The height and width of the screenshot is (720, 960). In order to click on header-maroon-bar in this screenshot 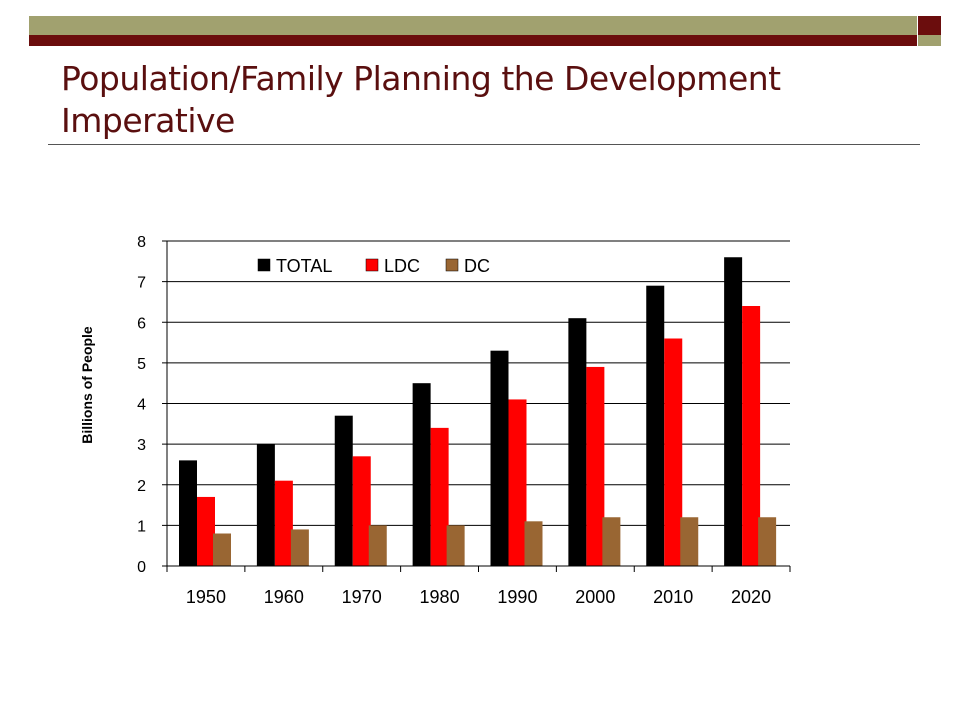, I will do `click(473, 40)`.